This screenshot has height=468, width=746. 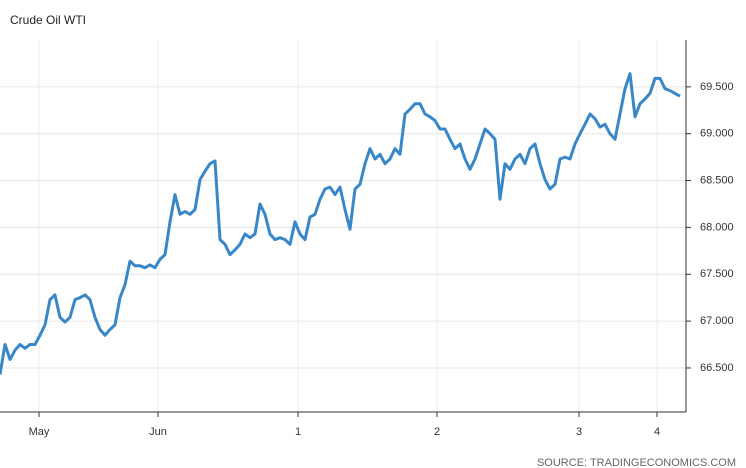 I want to click on y-tick-label: 66.500, so click(x=717, y=368).